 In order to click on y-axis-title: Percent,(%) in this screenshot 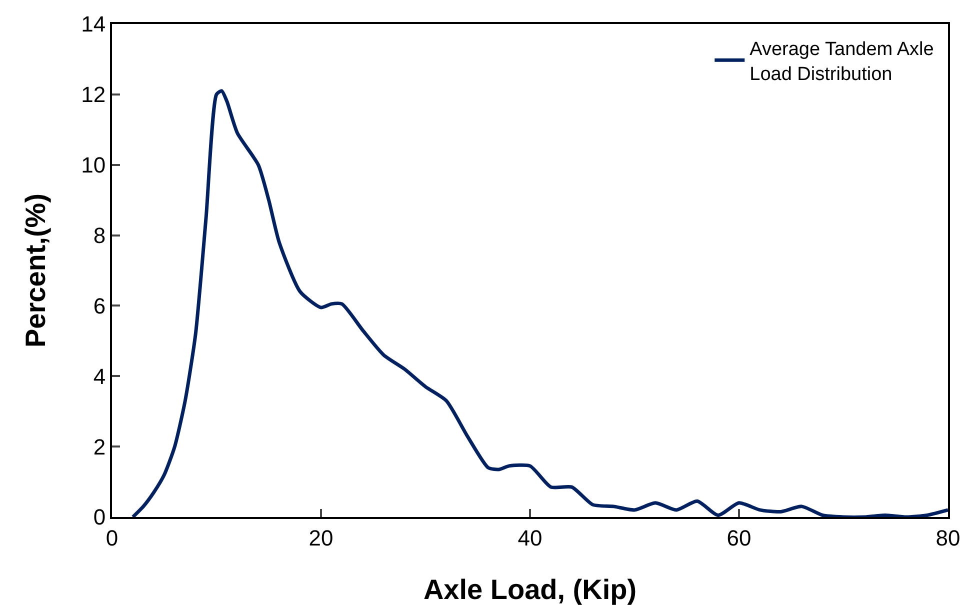, I will do `click(35, 270)`.